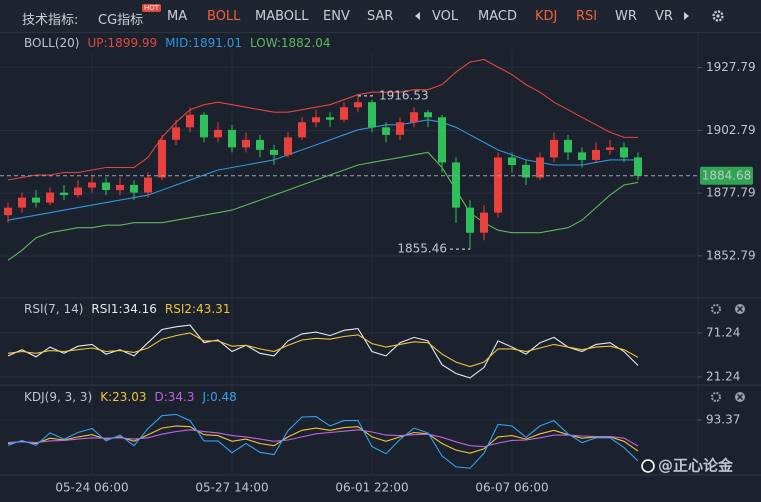  What do you see at coordinates (265, 43) in the screenshot?
I see `legend-name: LOW:` at bounding box center [265, 43].